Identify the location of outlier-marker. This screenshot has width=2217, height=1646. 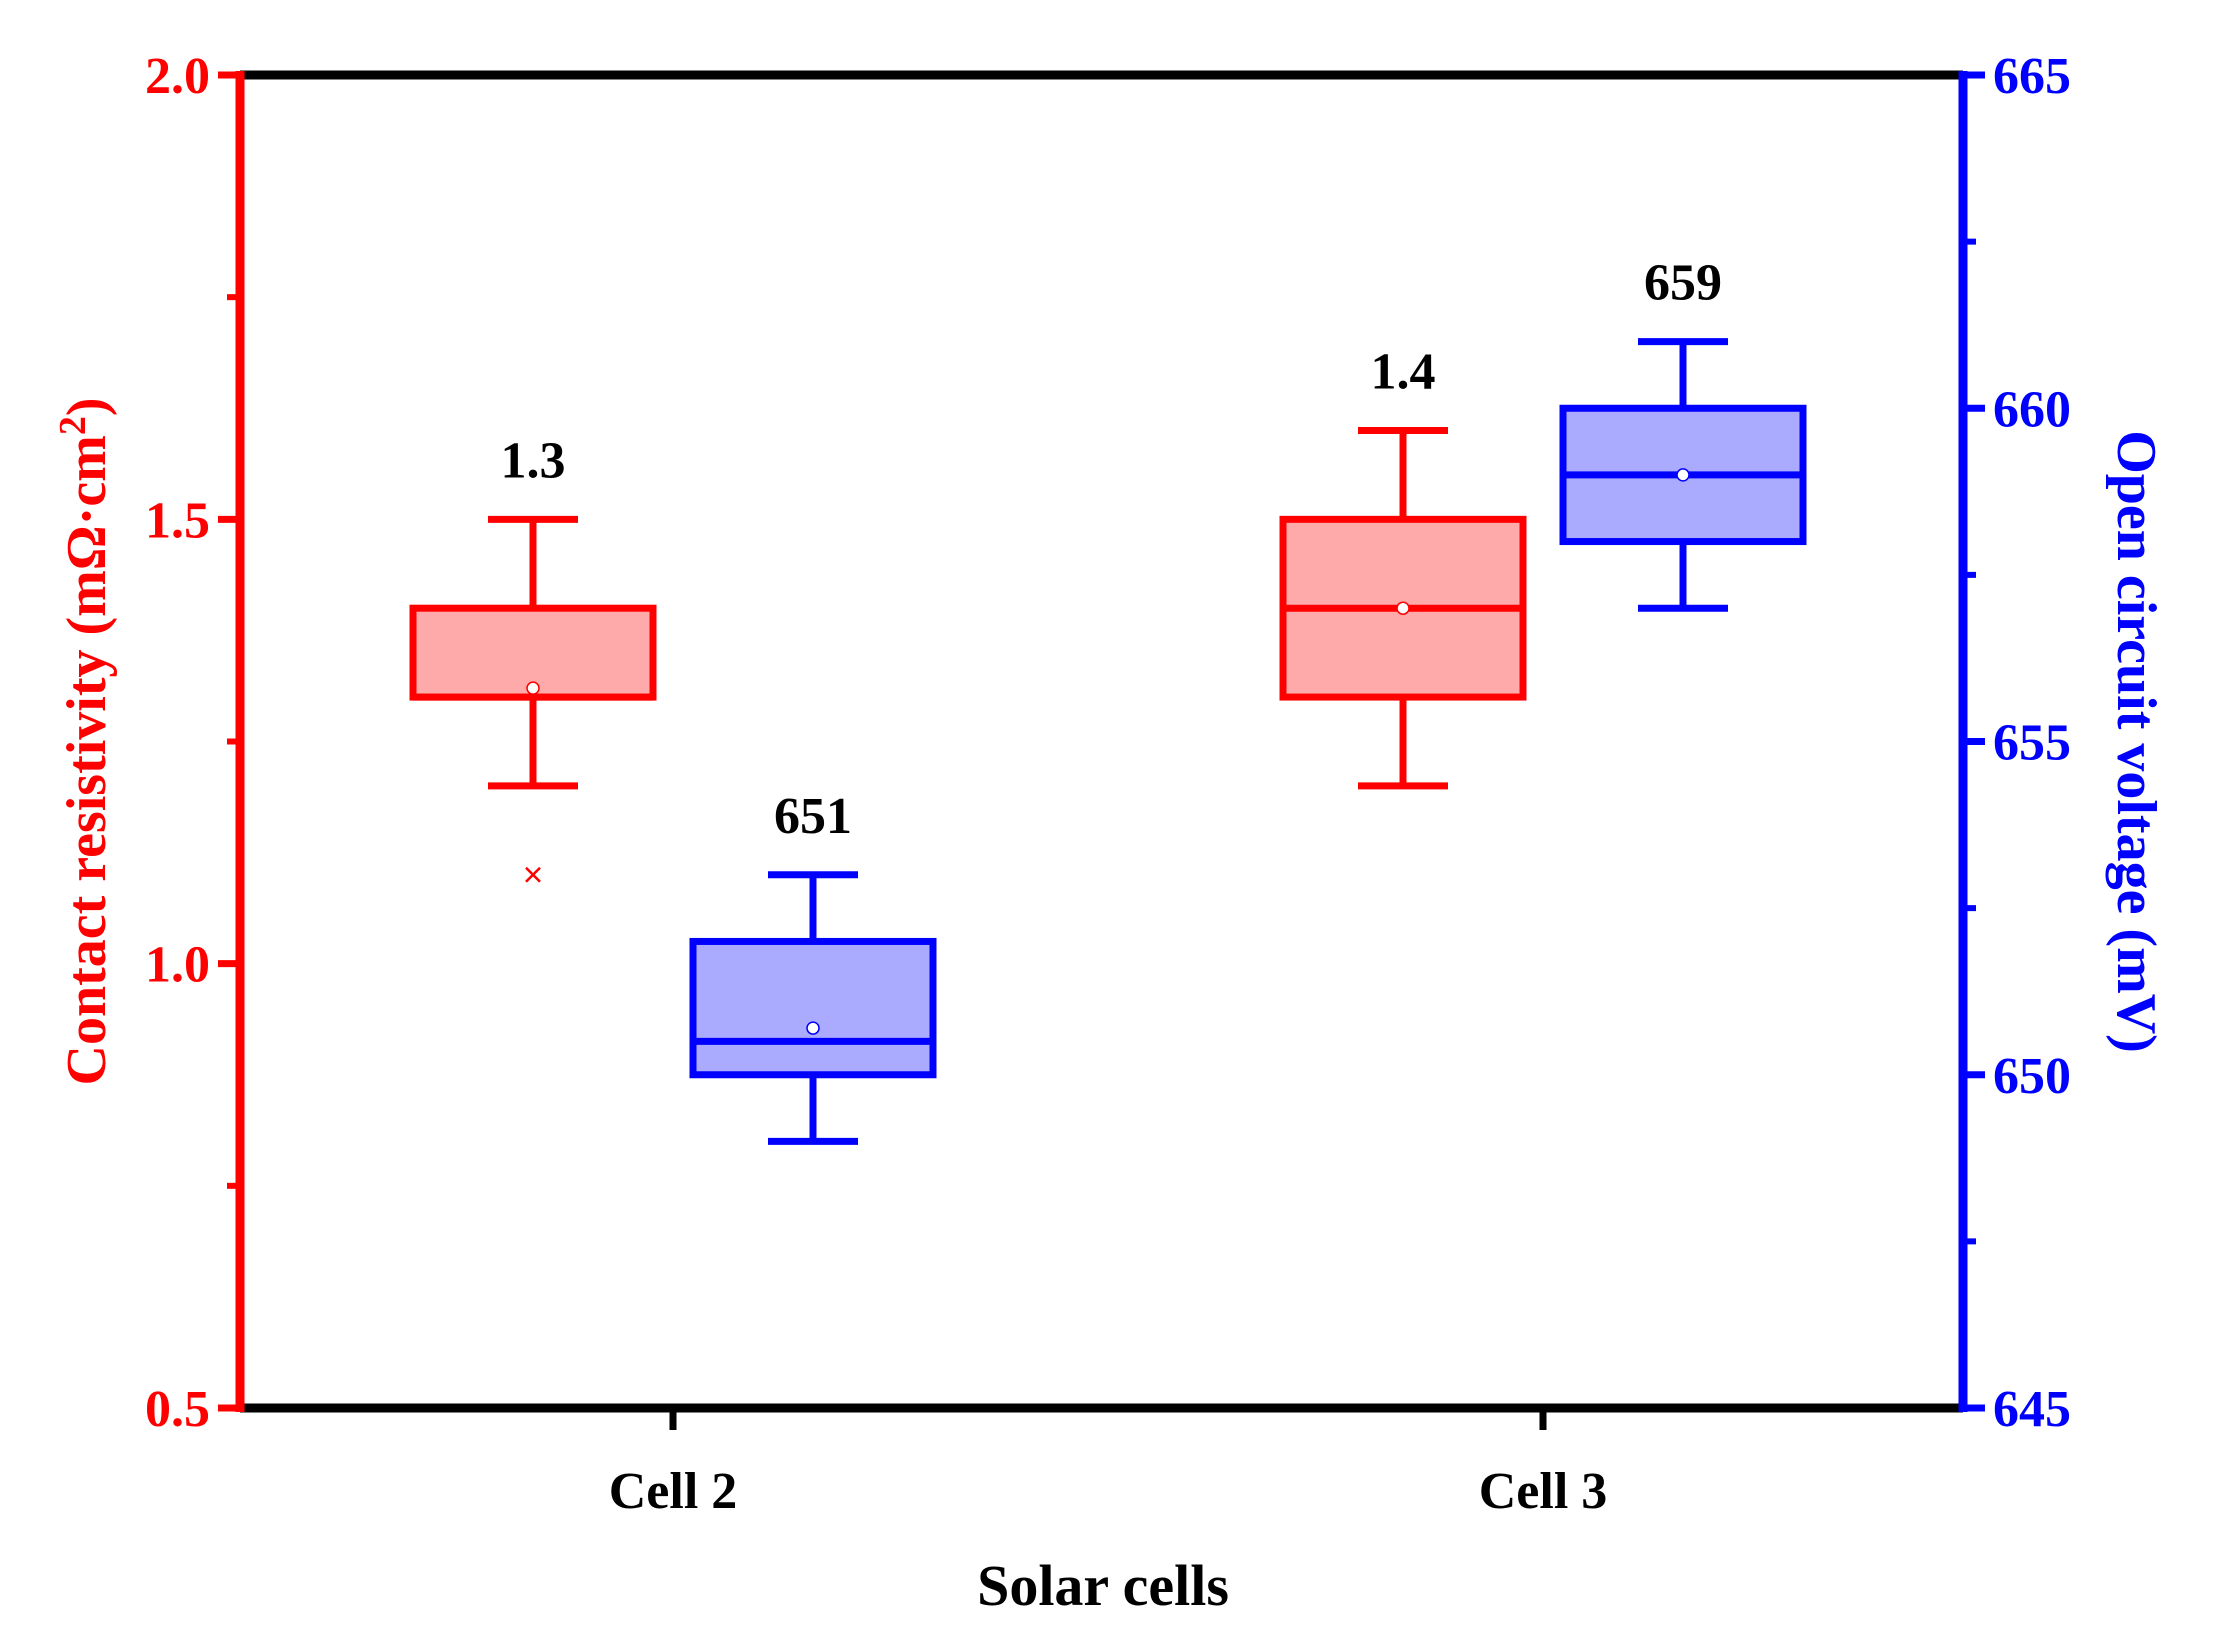
(533, 874).